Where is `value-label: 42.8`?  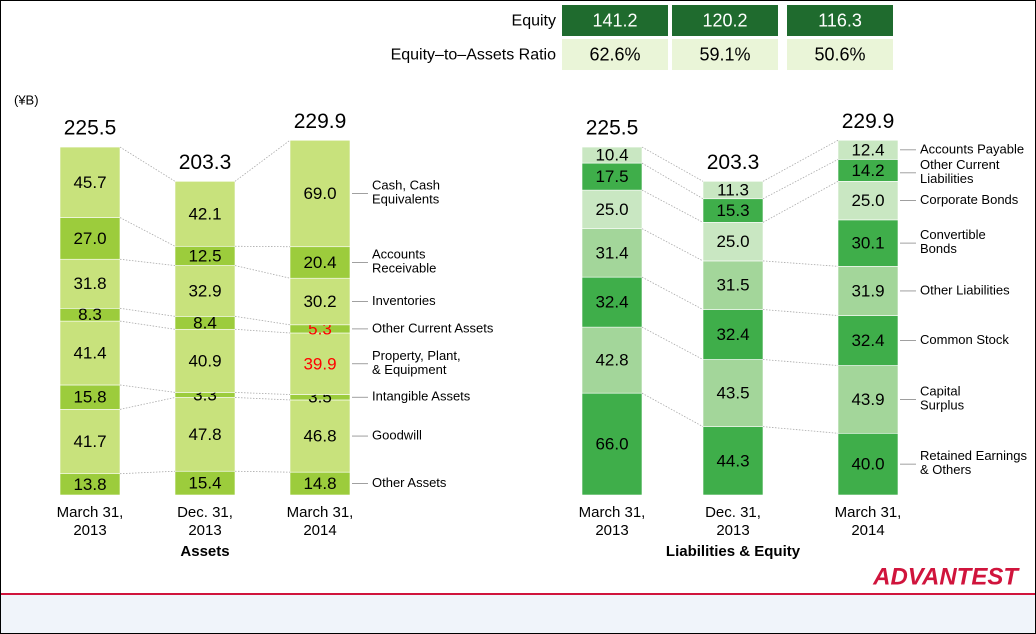 value-label: 42.8 is located at coordinates (611, 360).